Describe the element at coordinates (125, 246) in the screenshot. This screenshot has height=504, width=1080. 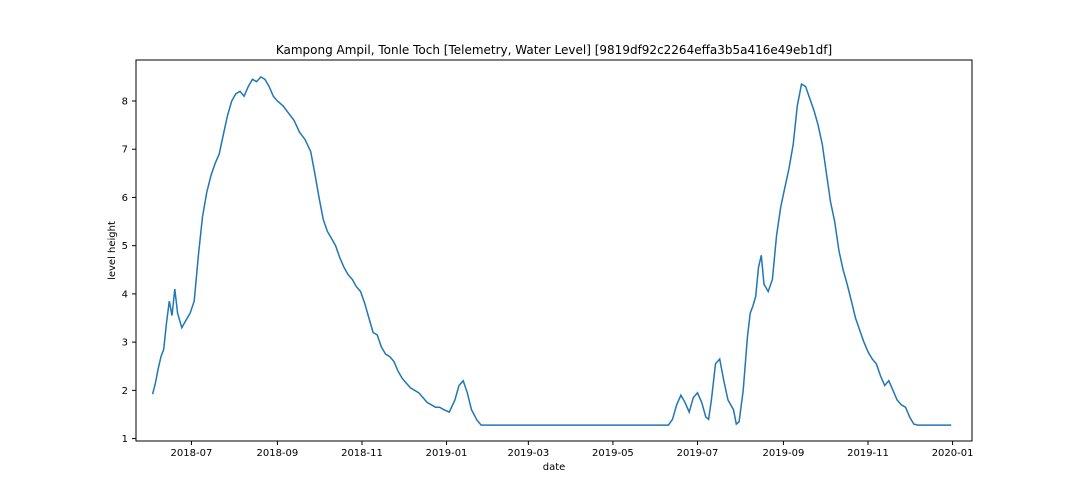
I see `y-tick-label: 5` at that location.